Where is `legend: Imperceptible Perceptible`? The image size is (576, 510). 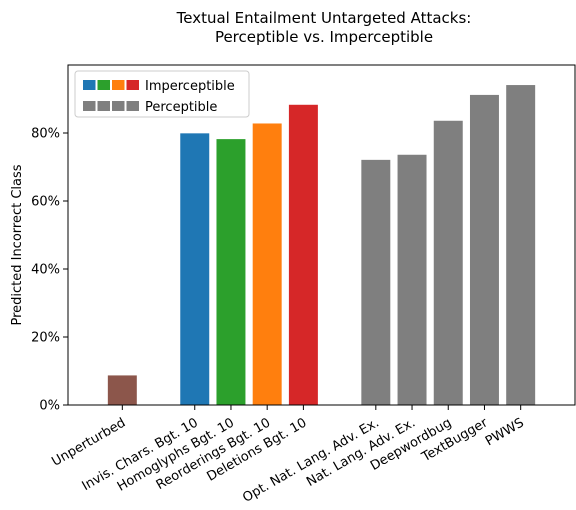
legend: Imperceptible Perceptible is located at coordinates (162, 94).